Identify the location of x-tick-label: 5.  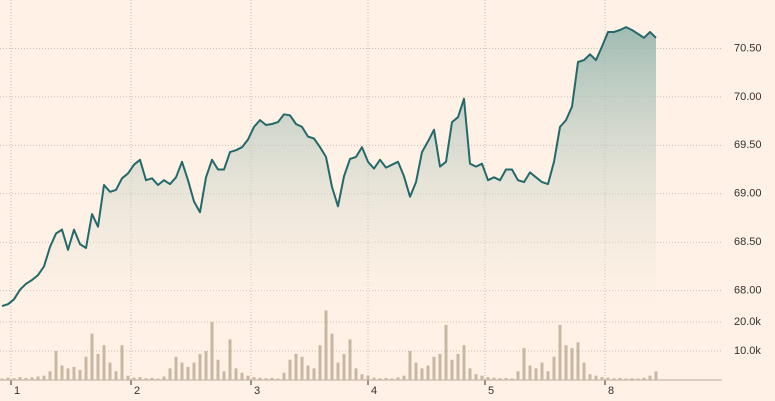
(491, 391).